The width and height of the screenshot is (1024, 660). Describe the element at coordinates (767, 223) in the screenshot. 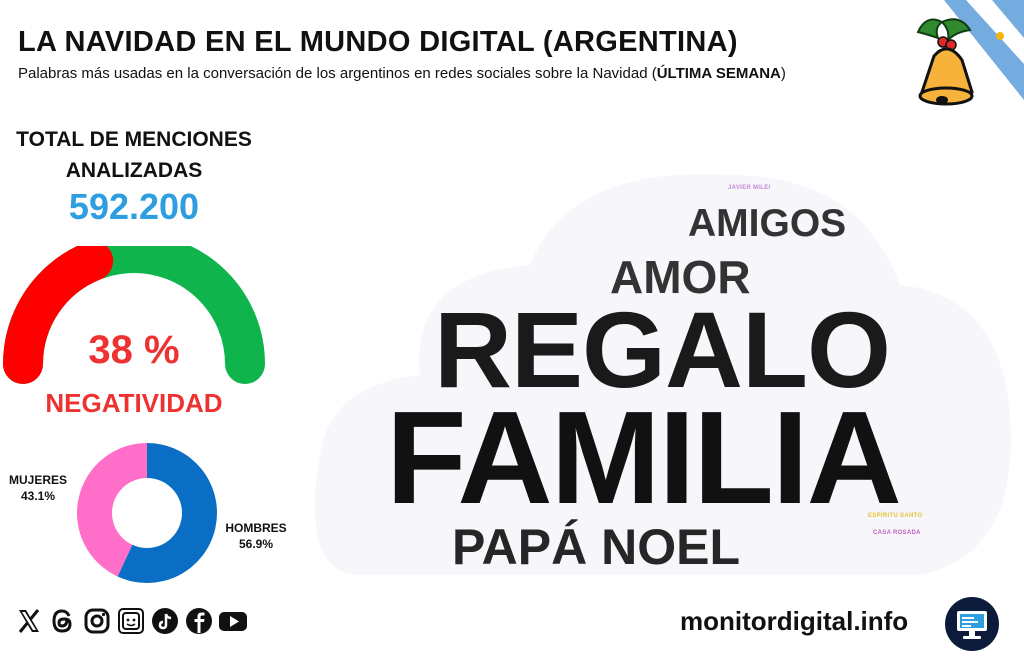

I see `word-amigos: AMIGOS` at that location.